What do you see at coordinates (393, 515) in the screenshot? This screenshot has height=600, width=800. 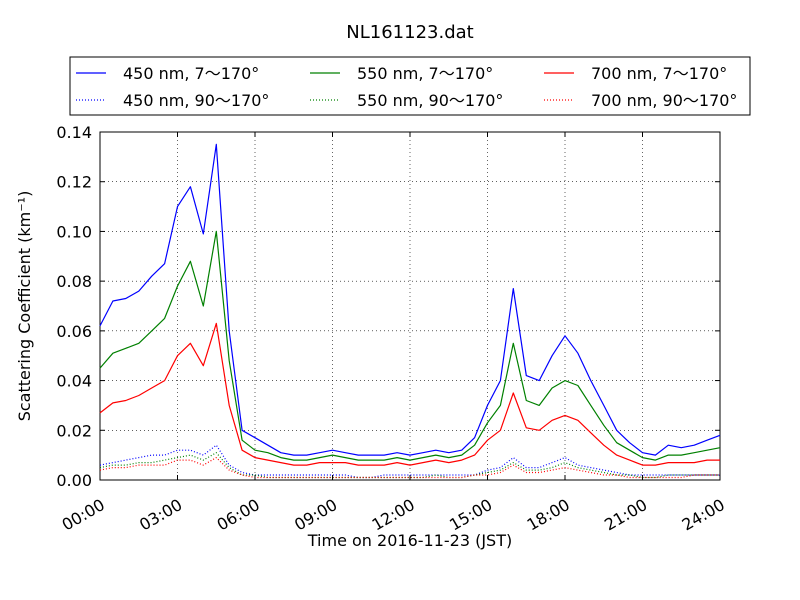 I see `x-tick-label: 12:00` at bounding box center [393, 515].